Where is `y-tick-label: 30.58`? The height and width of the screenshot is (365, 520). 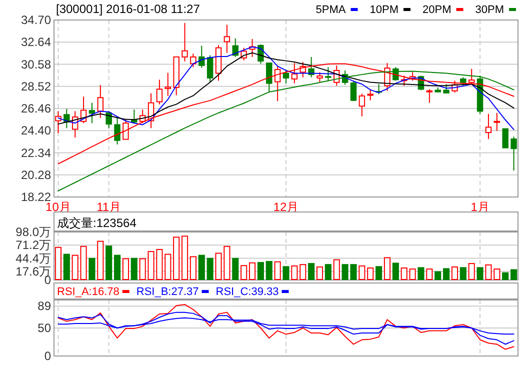
y-tick-label: 30.58 is located at coordinates (36, 64).